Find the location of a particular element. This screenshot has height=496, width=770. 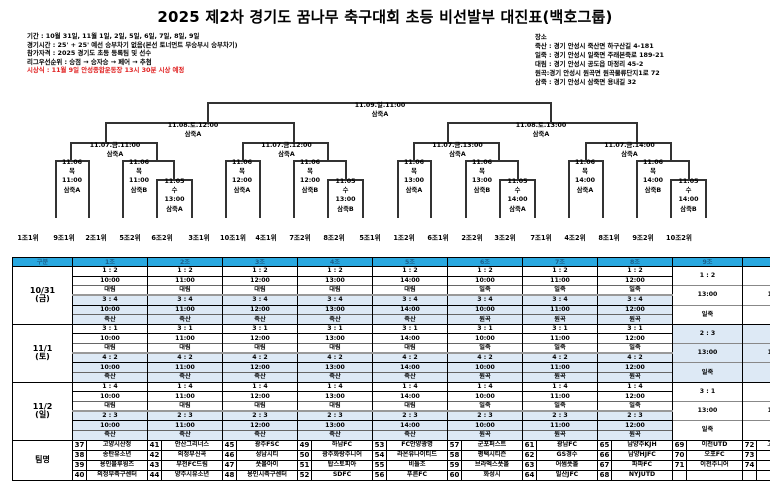

bracket-seed: 1조2위 is located at coordinates (404, 238).